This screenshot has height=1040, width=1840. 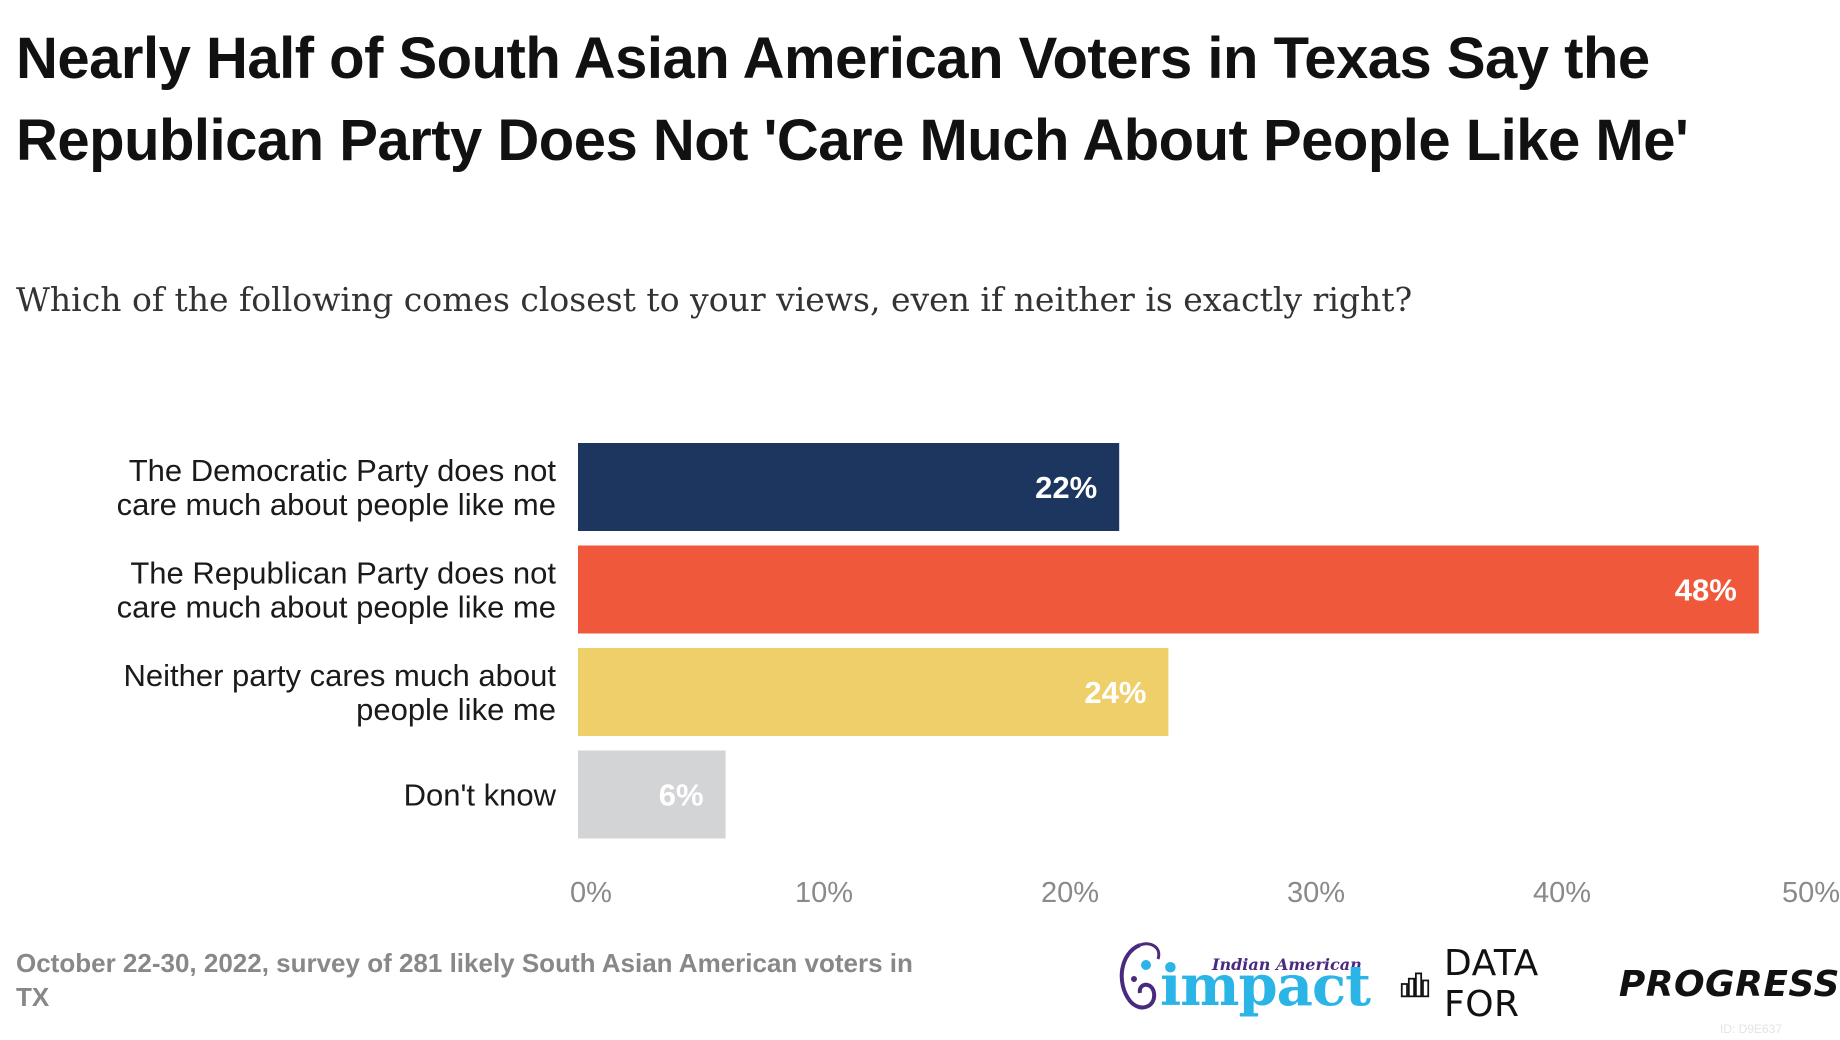 What do you see at coordinates (1287, 964) in the screenshot?
I see `impact-logo-small-text: Indian American` at bounding box center [1287, 964].